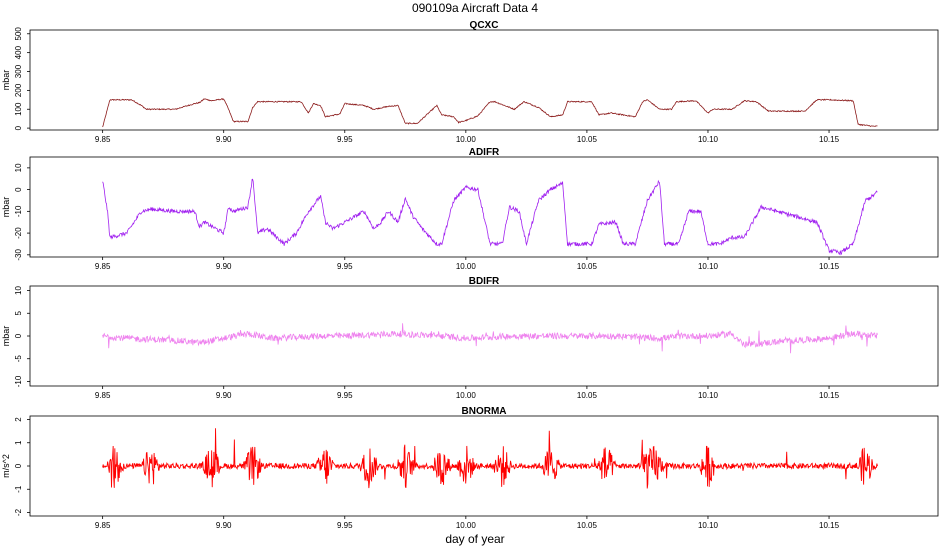  What do you see at coordinates (490, 338) in the screenshot?
I see `series-line-bdifr` at bounding box center [490, 338].